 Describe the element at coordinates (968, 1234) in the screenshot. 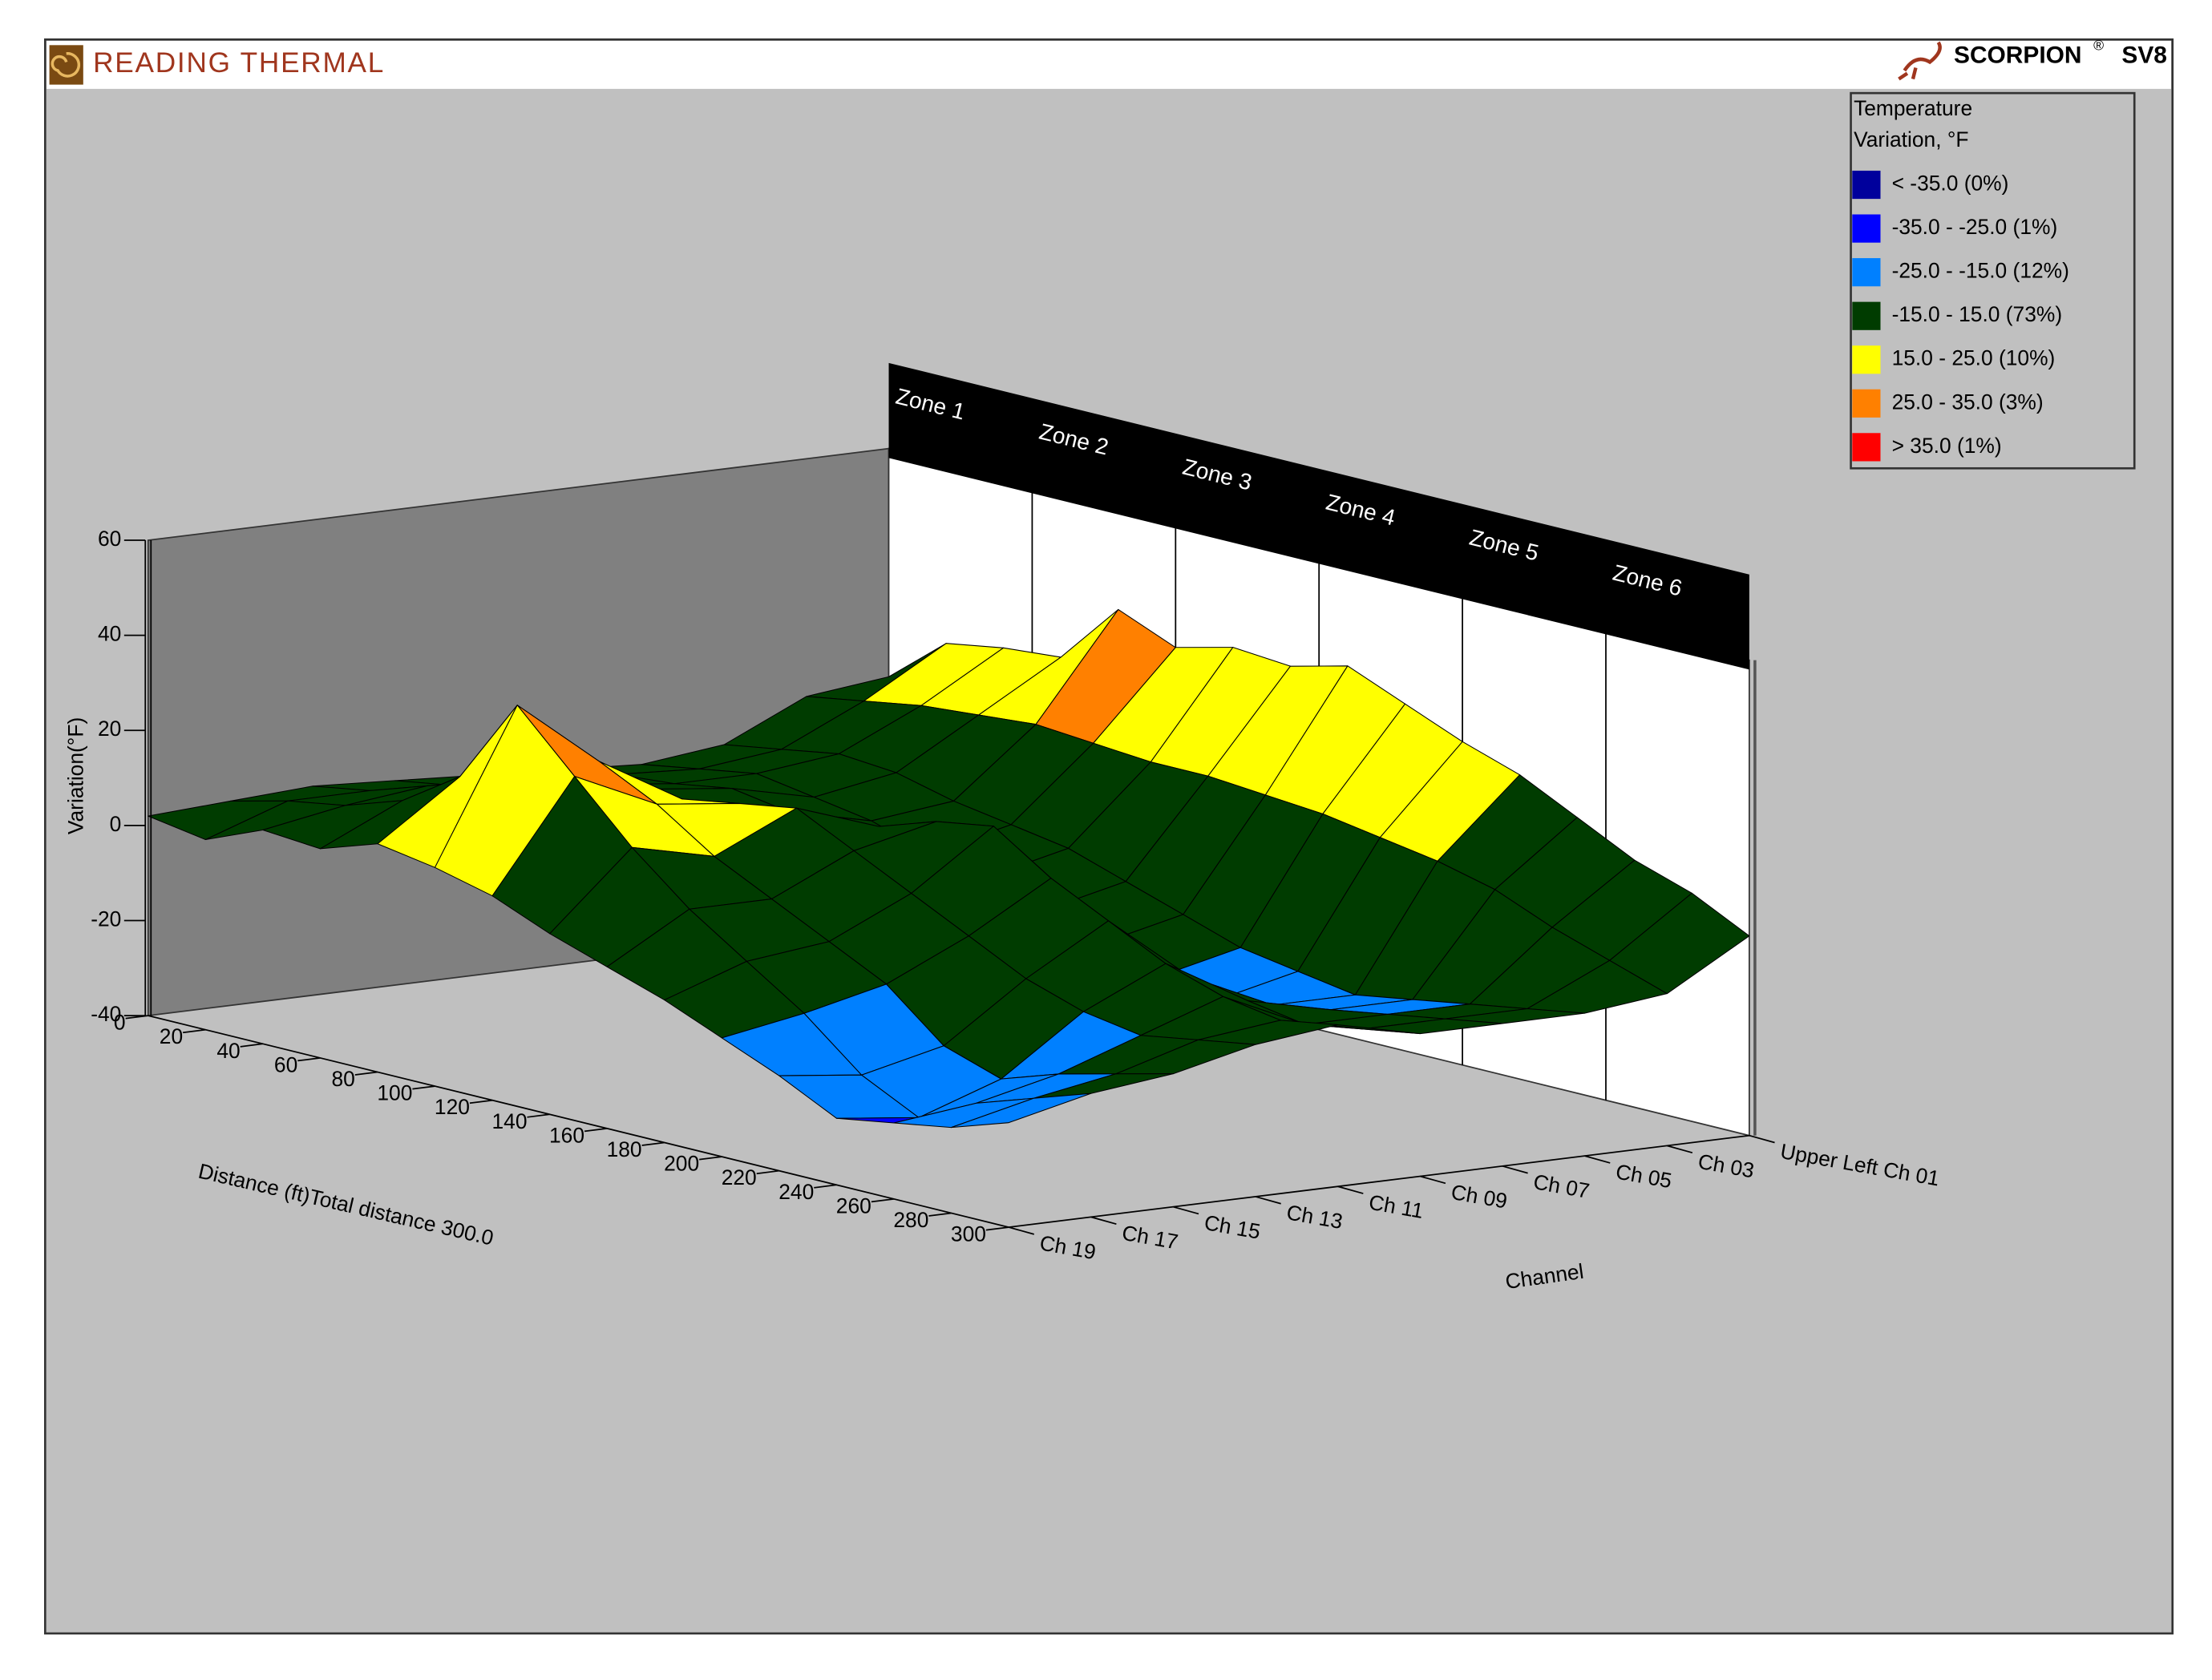

I see `x-tick-label: 300` at that location.